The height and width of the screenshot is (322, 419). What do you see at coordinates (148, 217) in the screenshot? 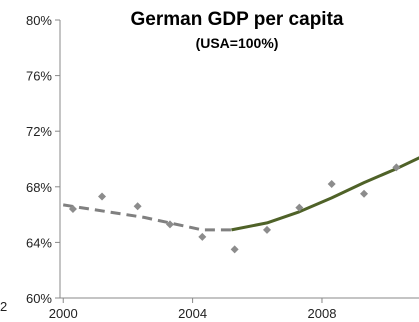
I see `trend-line-dashed` at bounding box center [148, 217].